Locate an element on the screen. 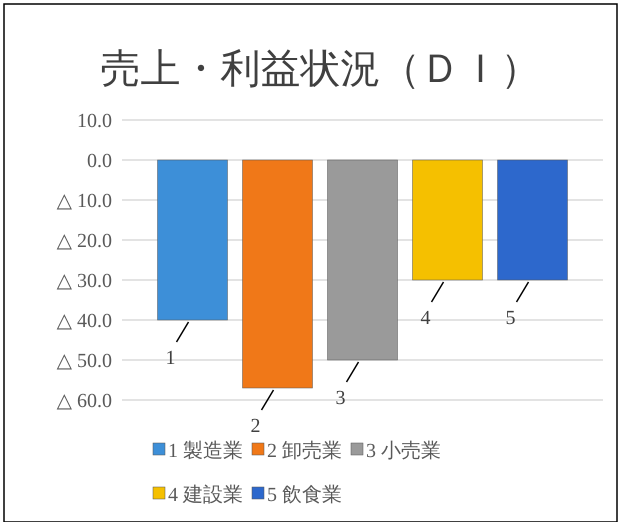 This screenshot has height=522, width=621. annotation: 5 is located at coordinates (511, 318).